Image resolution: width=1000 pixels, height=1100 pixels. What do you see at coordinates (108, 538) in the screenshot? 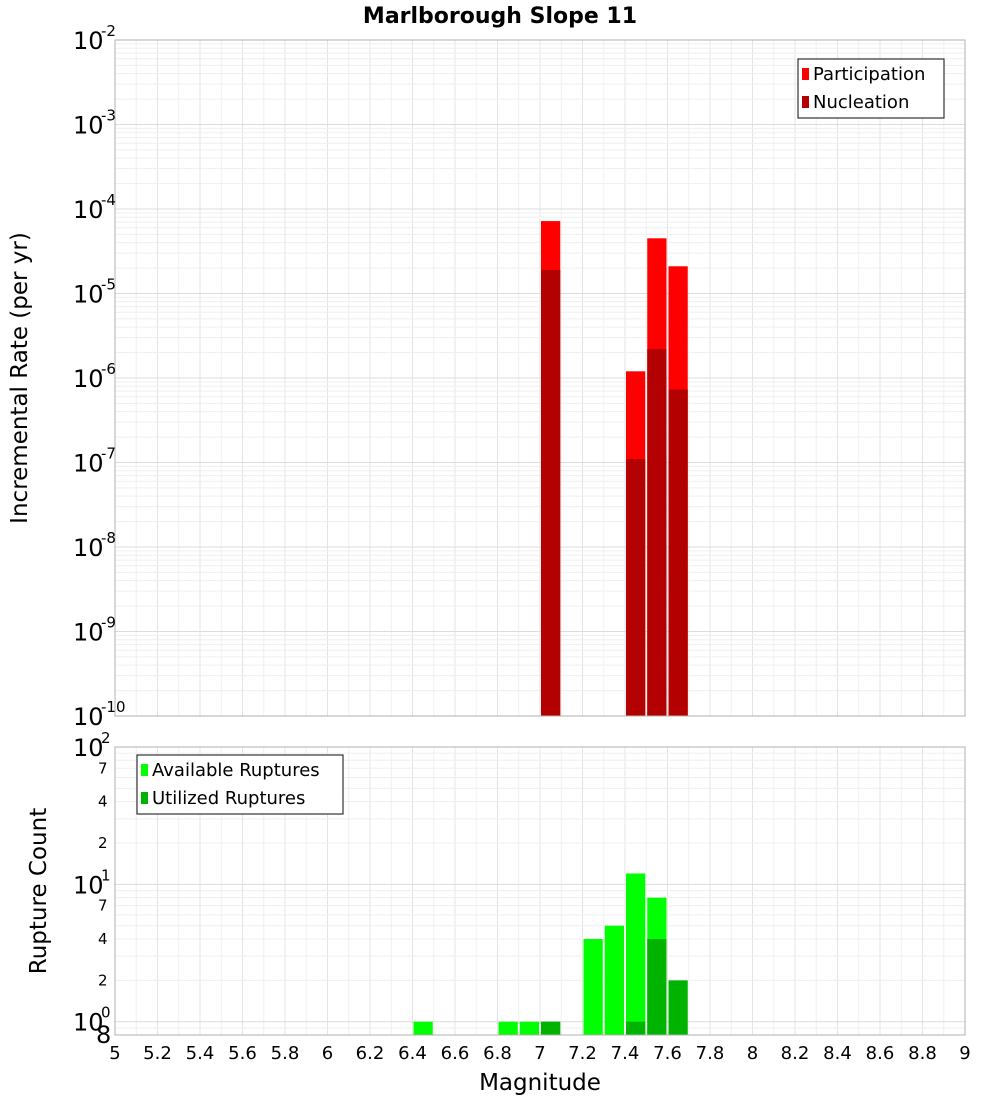
I see `top-y-tick-exponent: -8` at bounding box center [108, 538].